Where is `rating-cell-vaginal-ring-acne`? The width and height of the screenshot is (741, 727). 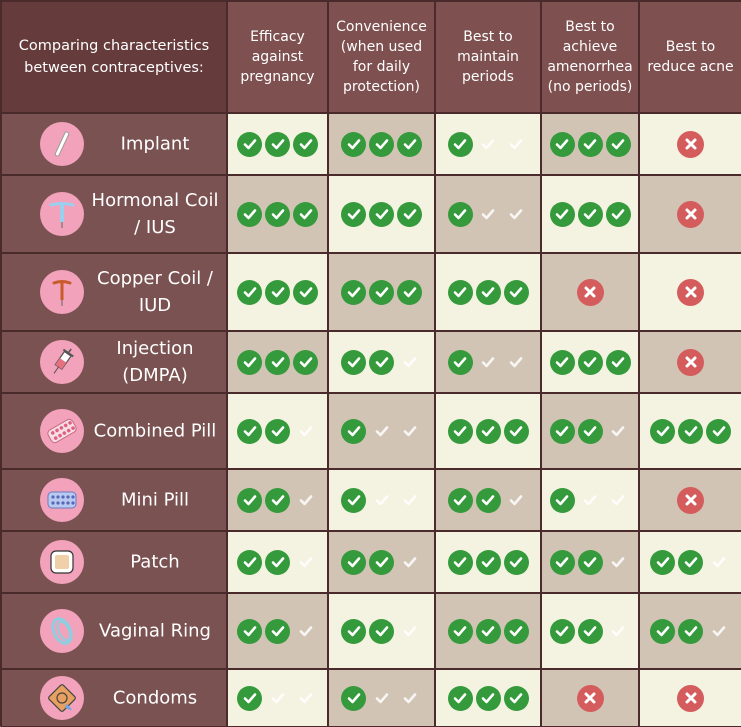 rating-cell-vaginal-ring-acne is located at coordinates (690, 631).